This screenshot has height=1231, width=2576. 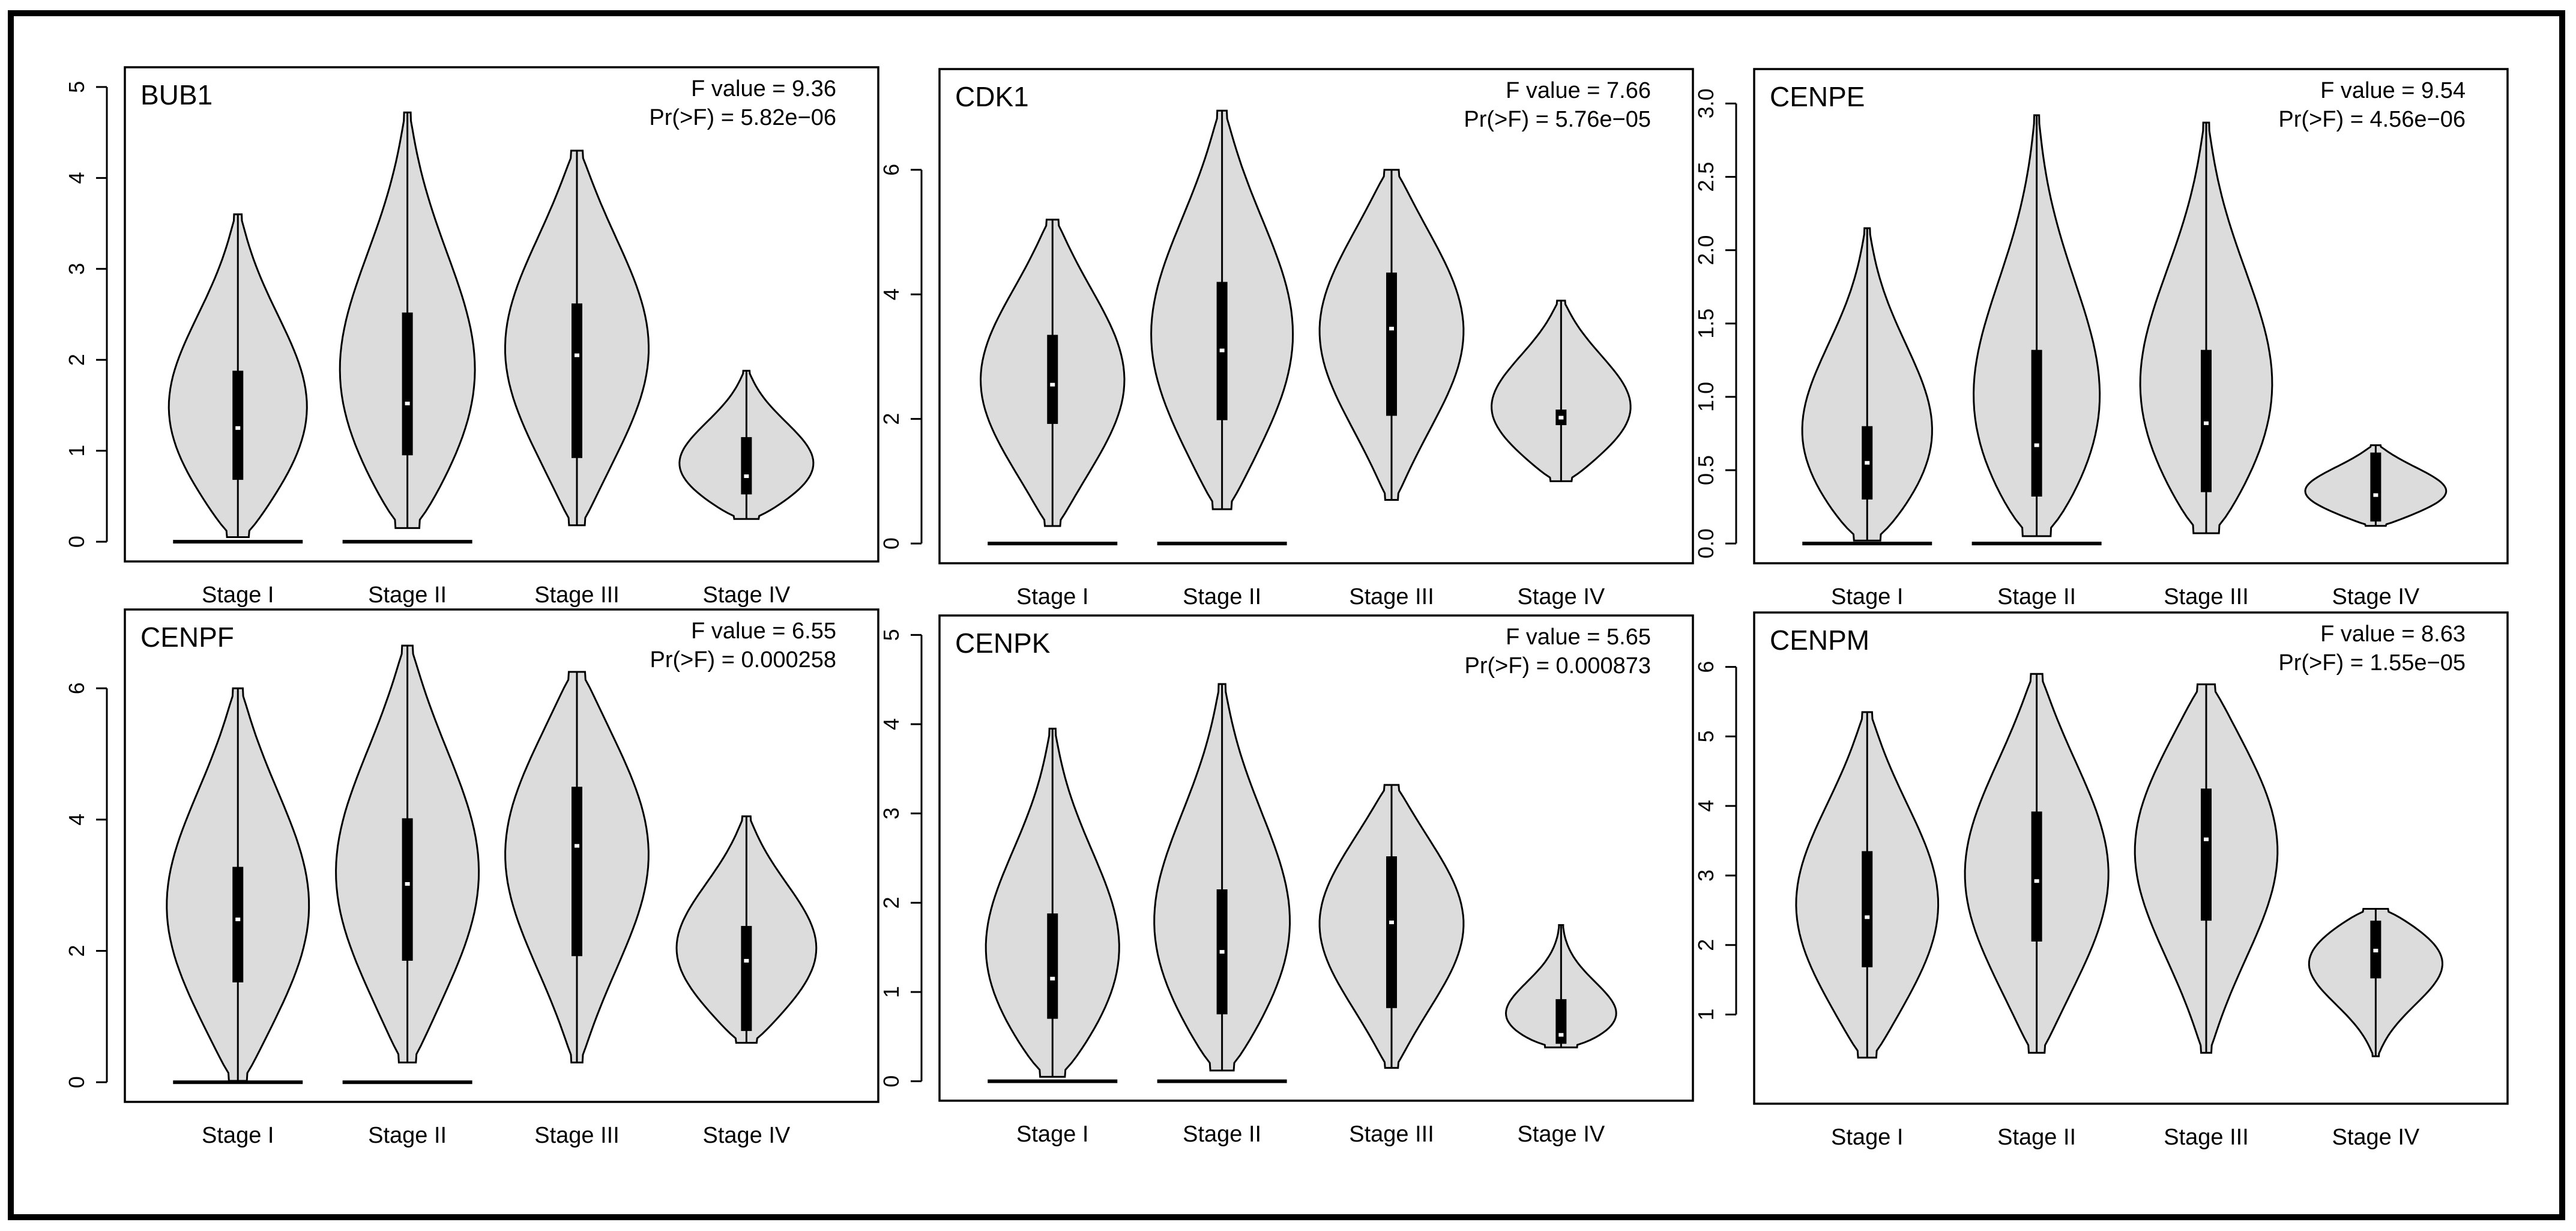 What do you see at coordinates (1706, 250) in the screenshot?
I see `y-tick-label: 2.0` at bounding box center [1706, 250].